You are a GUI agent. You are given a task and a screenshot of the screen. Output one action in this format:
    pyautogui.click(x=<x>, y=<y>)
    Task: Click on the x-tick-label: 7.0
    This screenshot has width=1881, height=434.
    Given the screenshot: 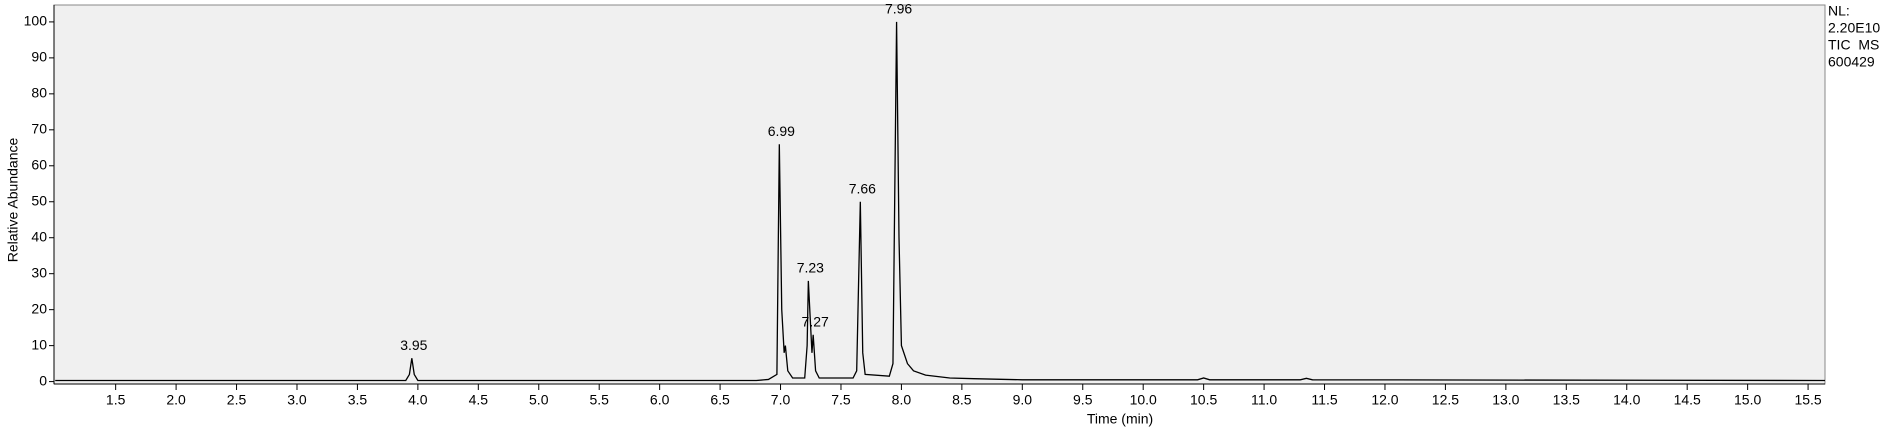 What is the action you would take?
    pyautogui.click(x=781, y=400)
    